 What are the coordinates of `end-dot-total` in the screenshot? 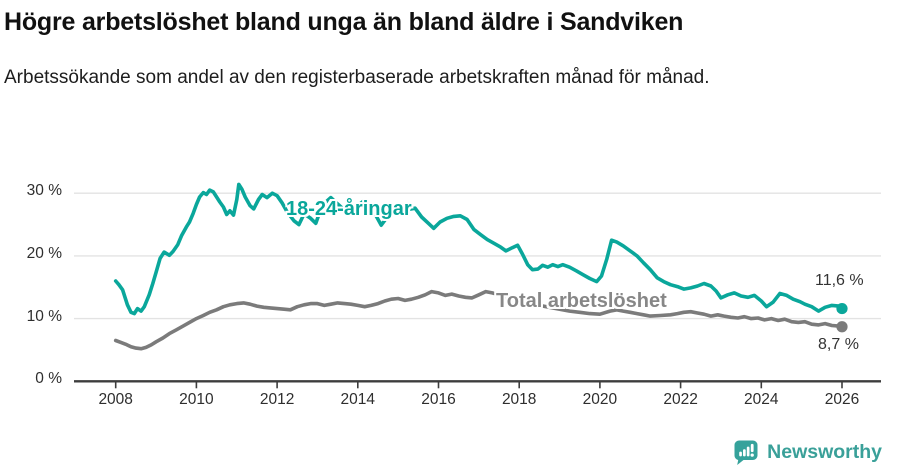 It's located at (842, 327).